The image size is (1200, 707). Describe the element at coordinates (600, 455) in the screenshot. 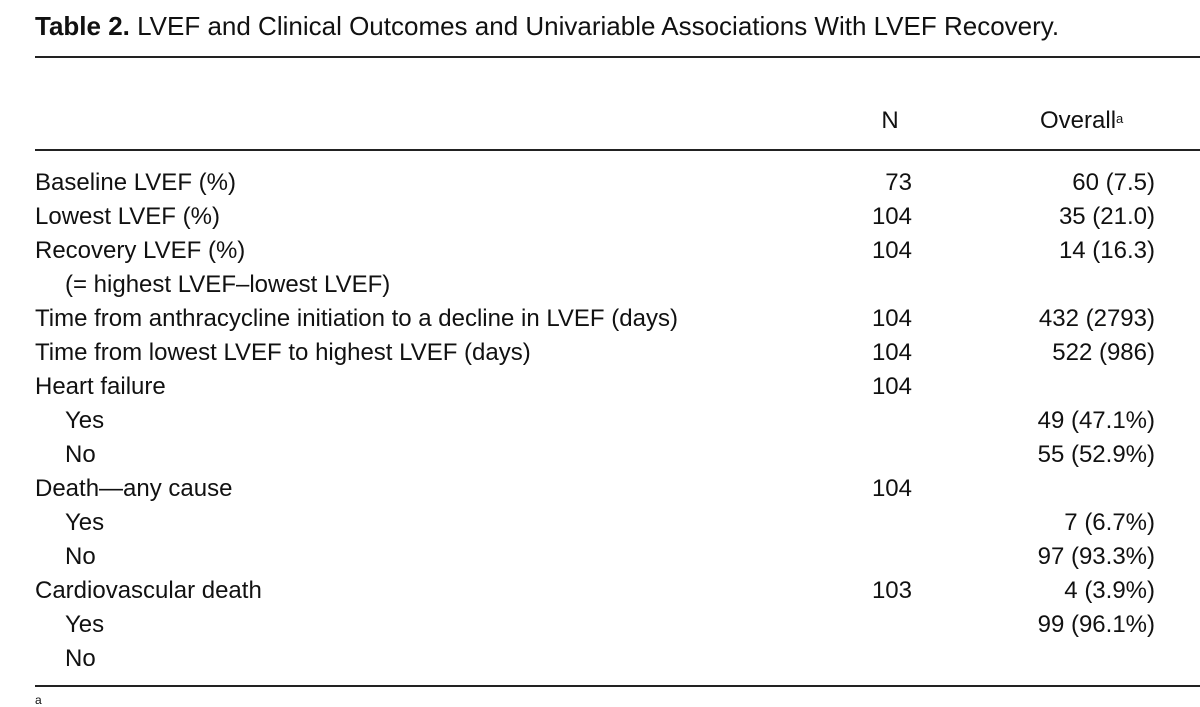

I see `table-row: No 55 (52.9%)` at that location.